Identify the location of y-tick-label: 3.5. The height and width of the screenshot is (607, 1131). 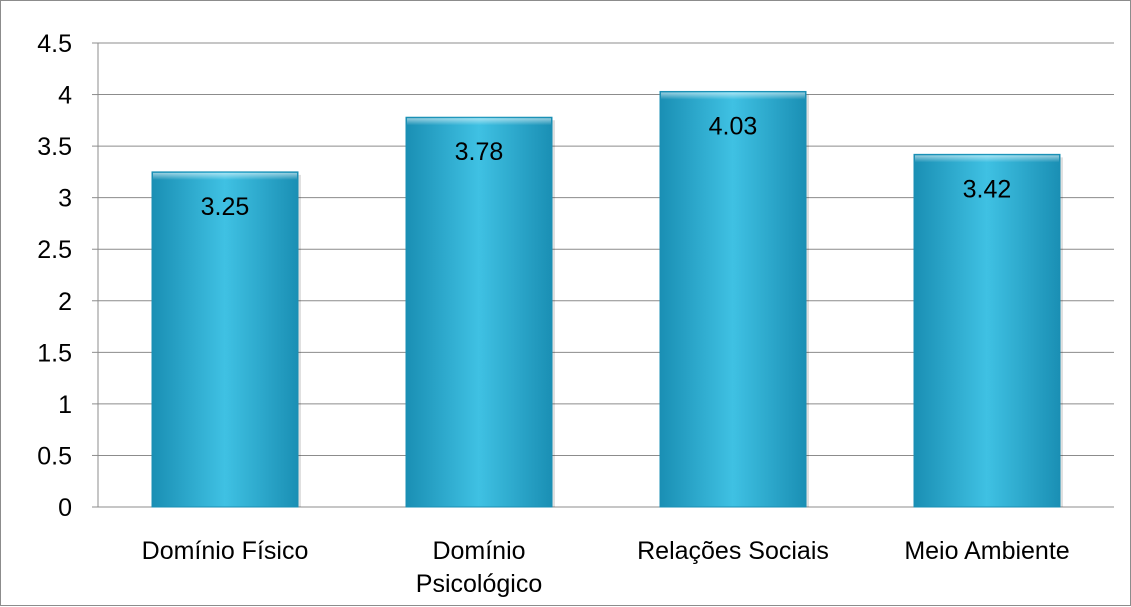
(54, 147).